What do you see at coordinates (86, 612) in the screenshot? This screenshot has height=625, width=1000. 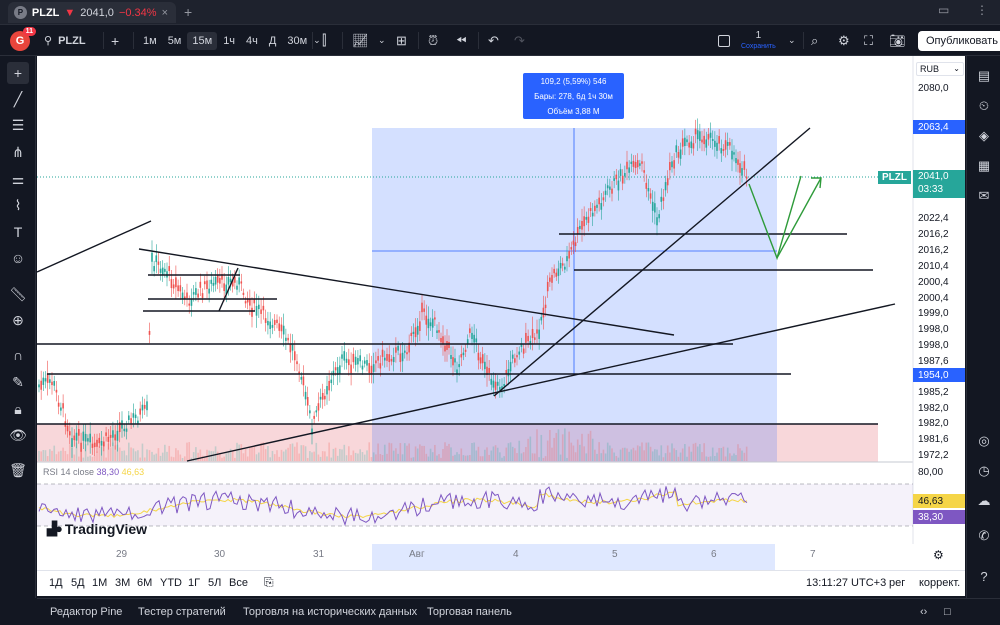 I see `tab-pine-editor: Редактор Pine` at bounding box center [86, 612].